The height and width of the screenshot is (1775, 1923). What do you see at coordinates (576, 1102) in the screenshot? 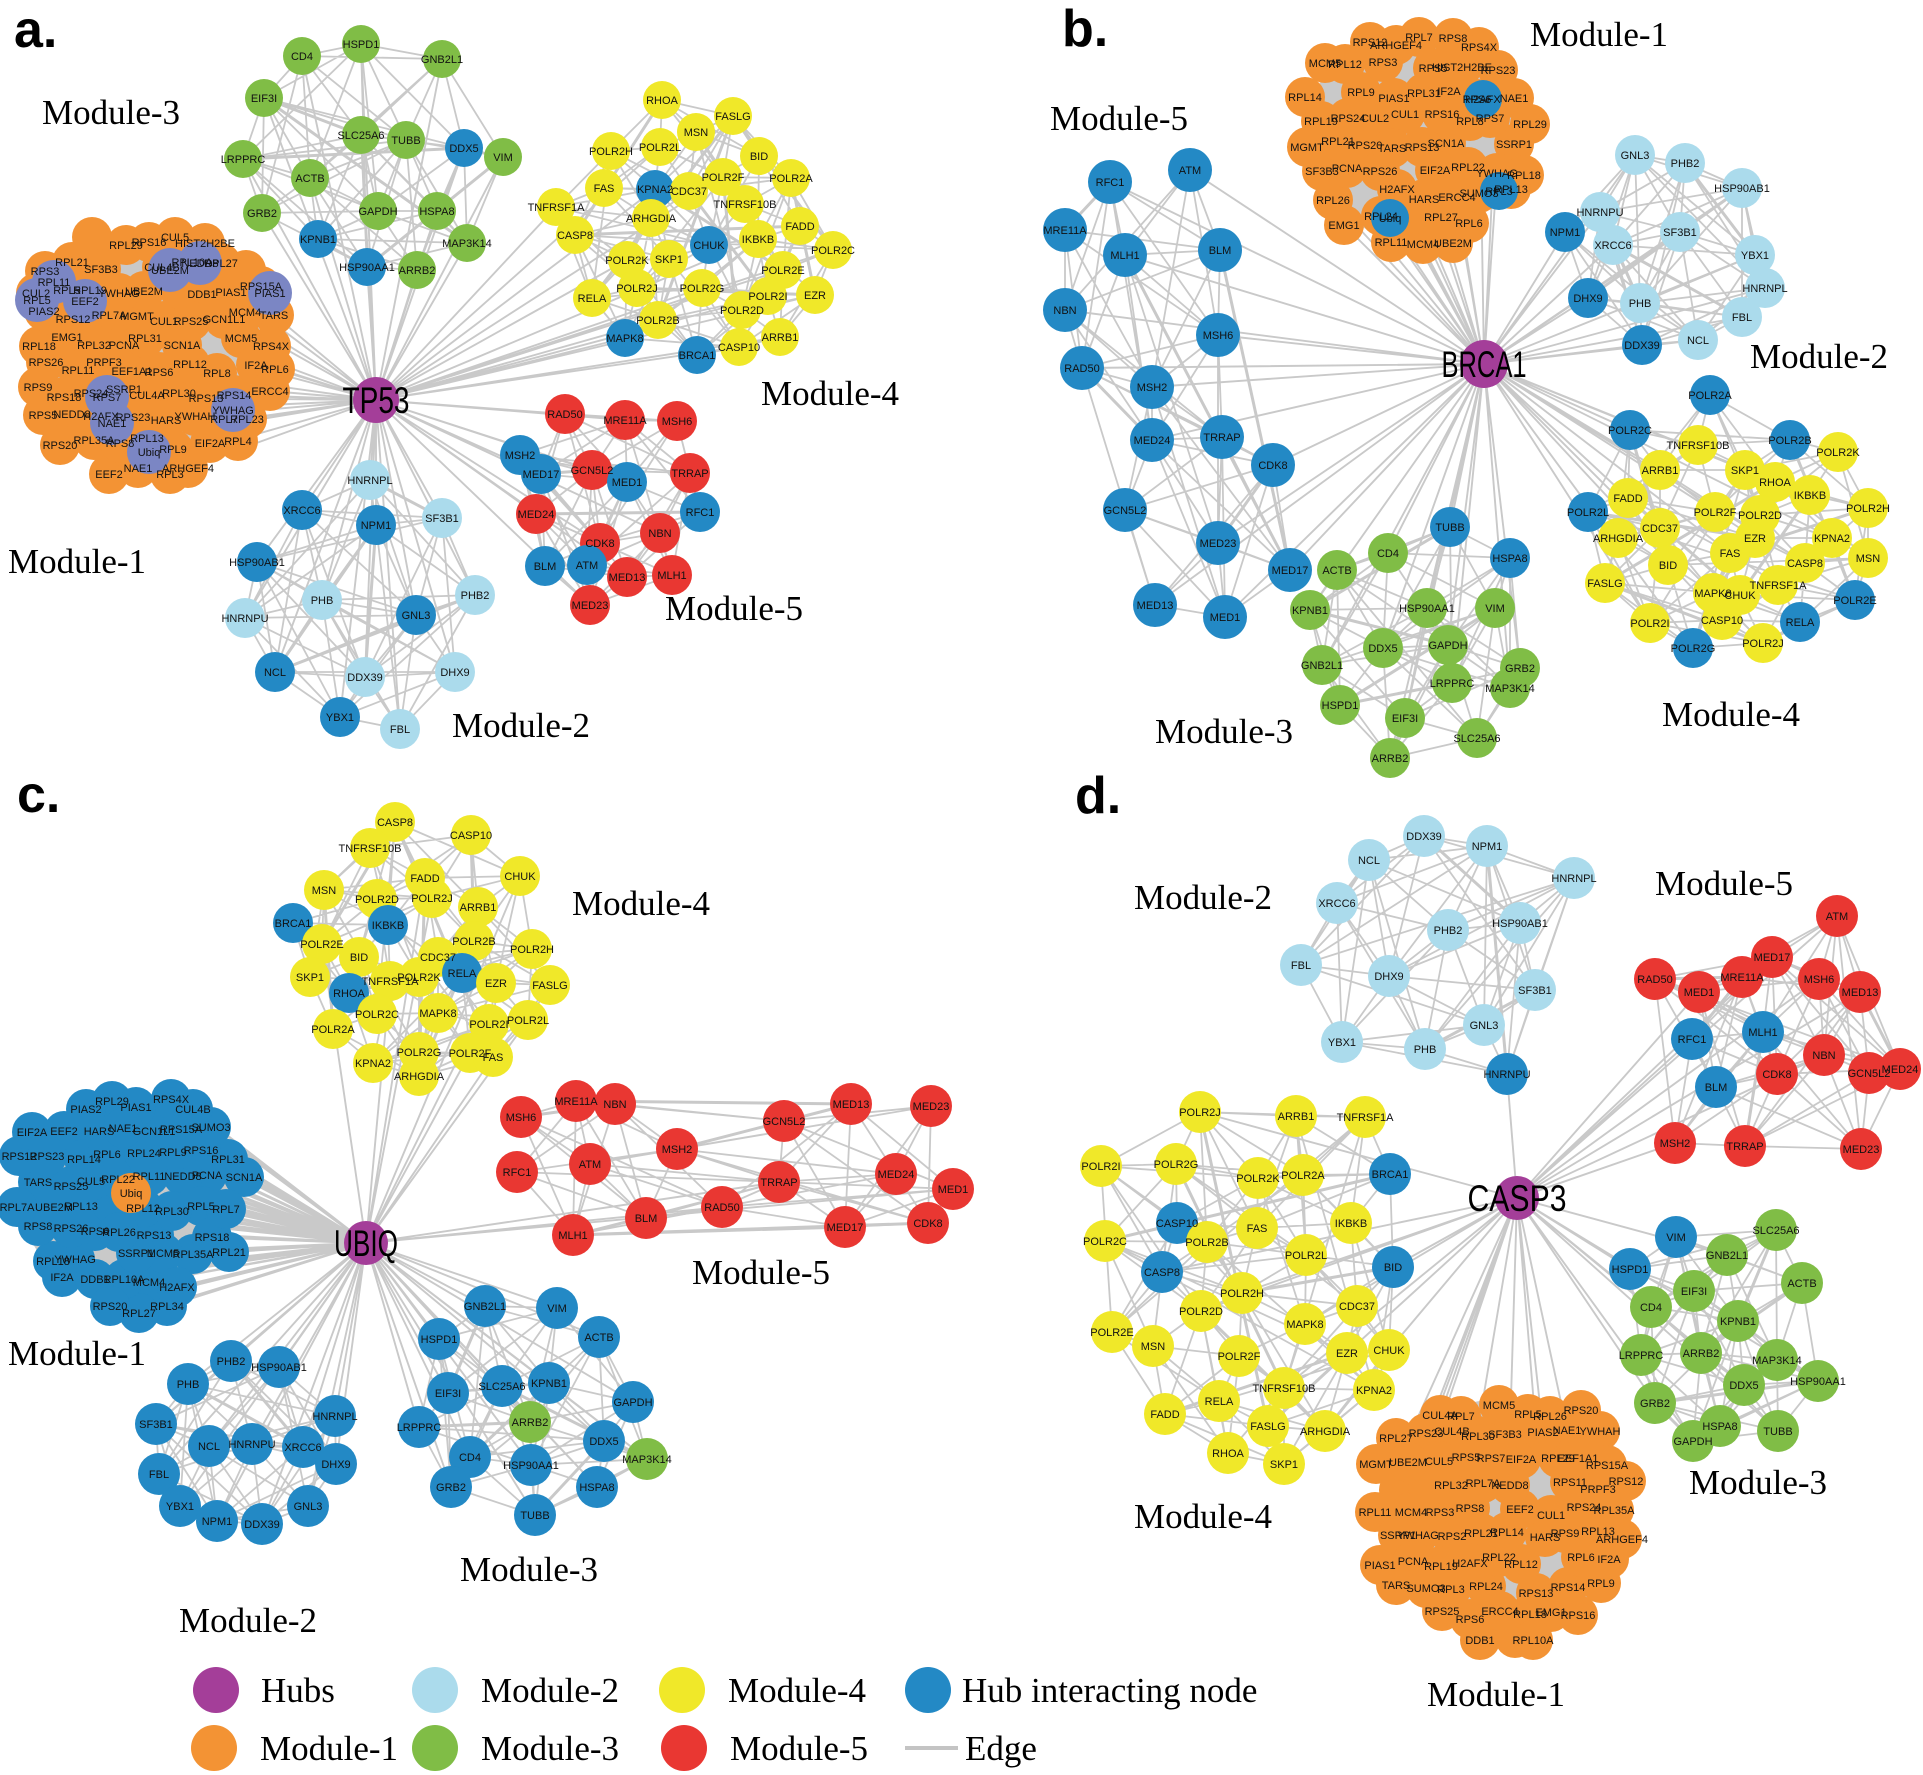
I see `svg-text: MRE11A` at bounding box center [576, 1102].